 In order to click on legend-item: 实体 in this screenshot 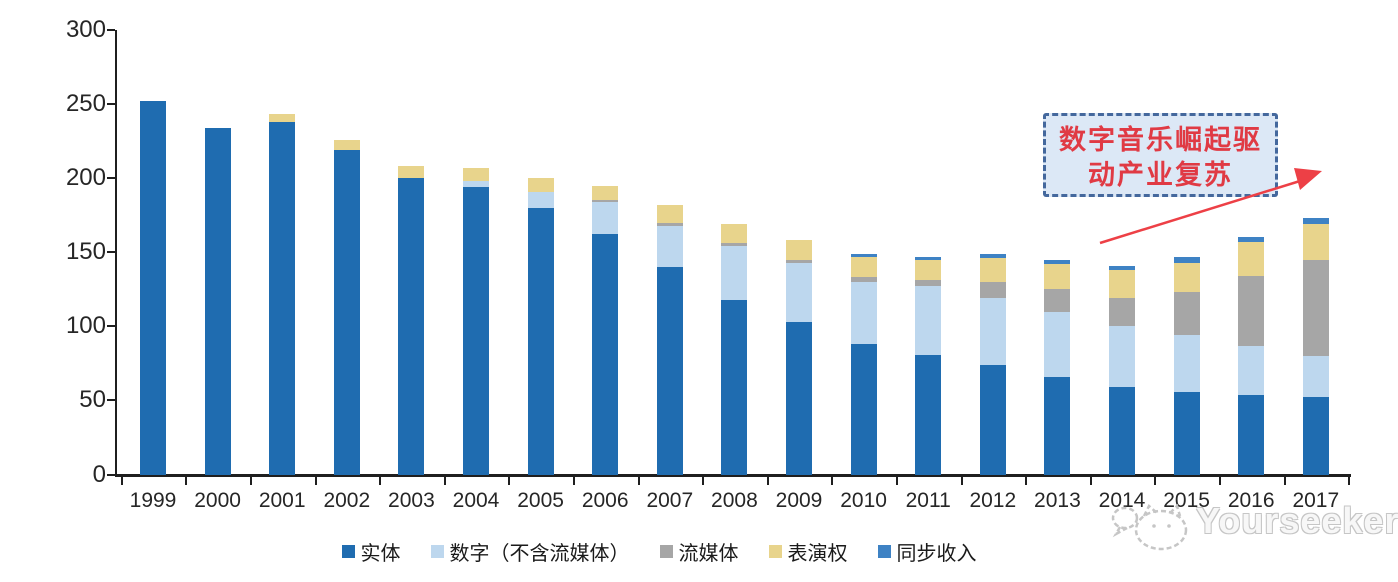, I will do `click(371, 551)`.